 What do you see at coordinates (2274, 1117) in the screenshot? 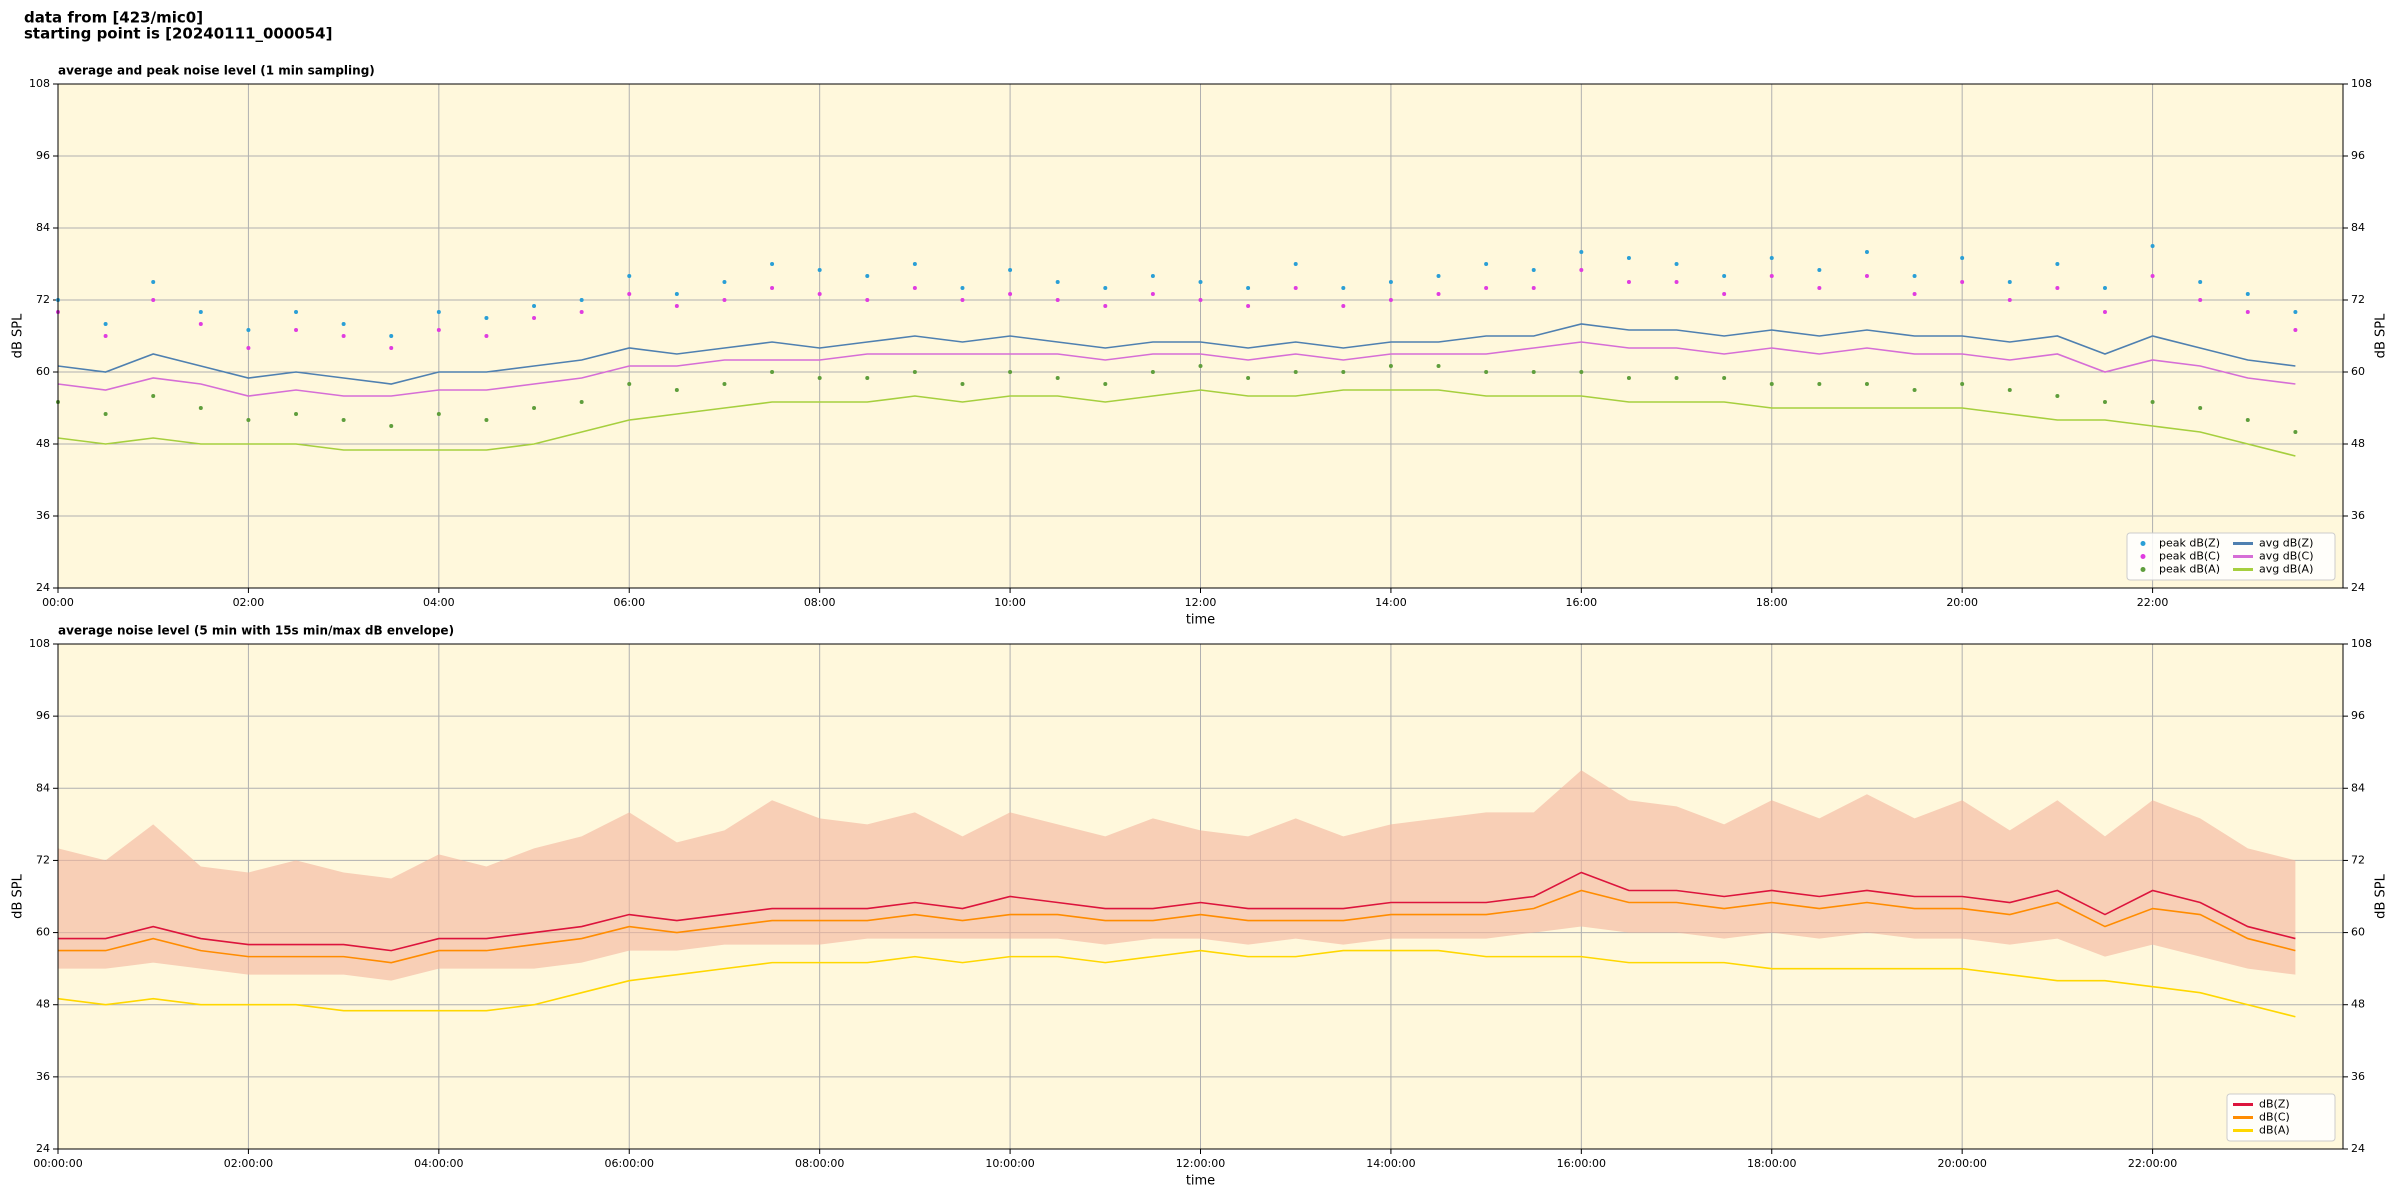
I see `legend-label: dB(C)` at bounding box center [2274, 1117].